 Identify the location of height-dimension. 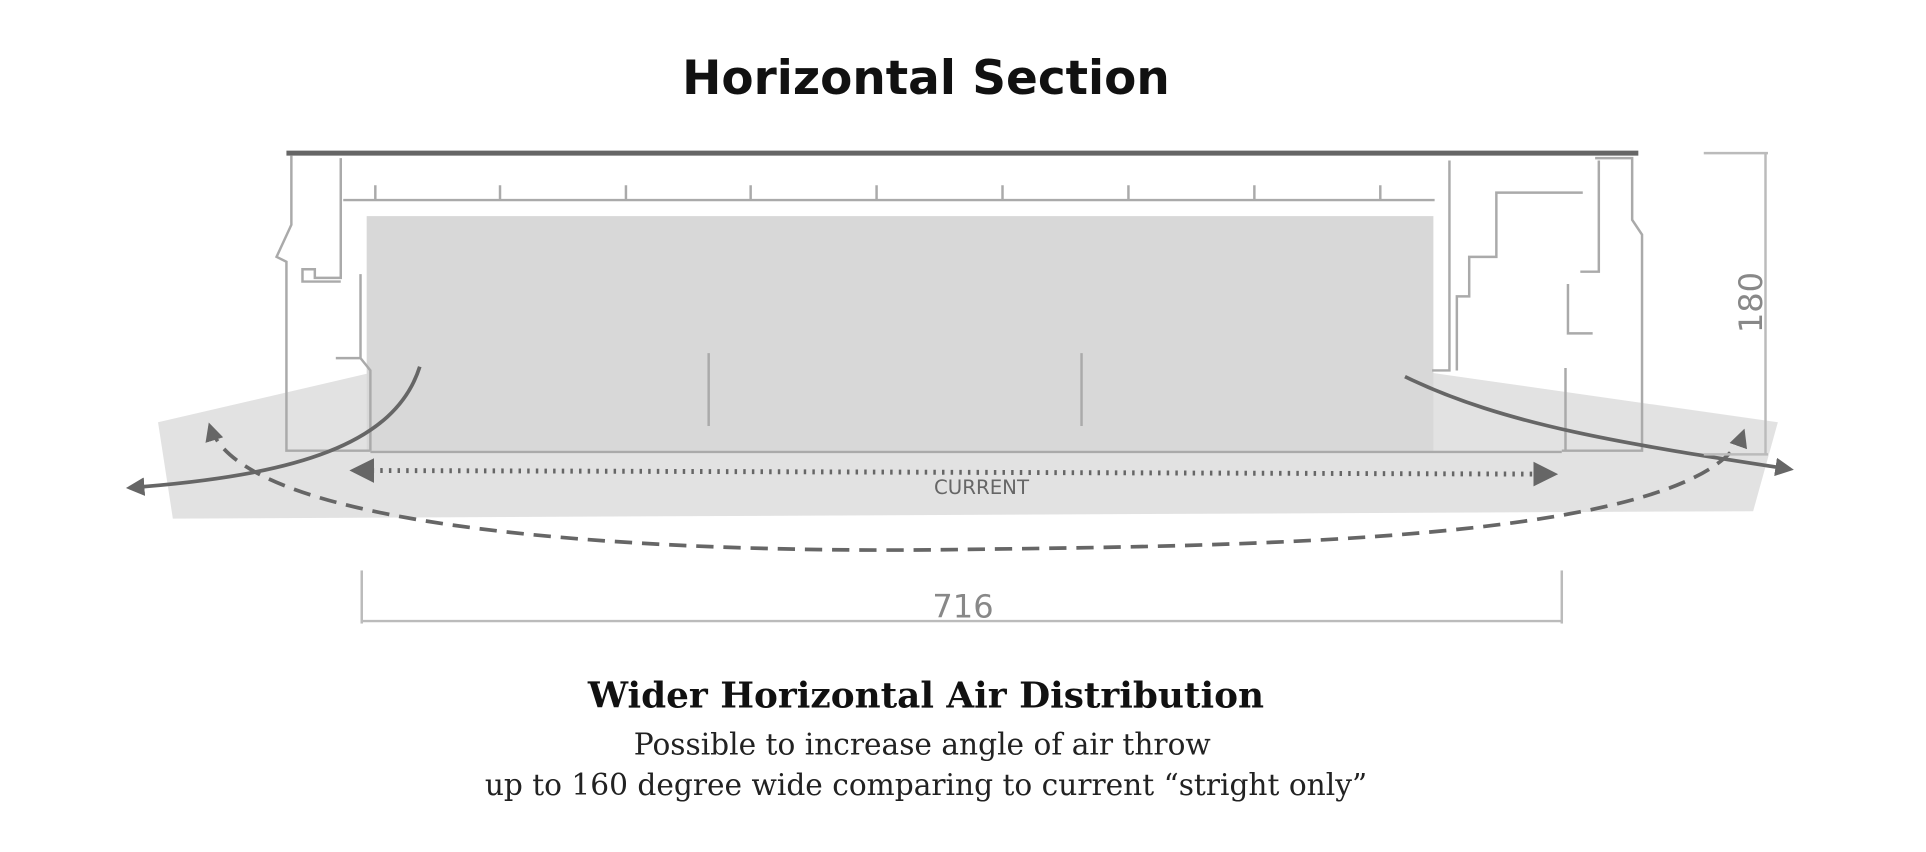
(1735, 303).